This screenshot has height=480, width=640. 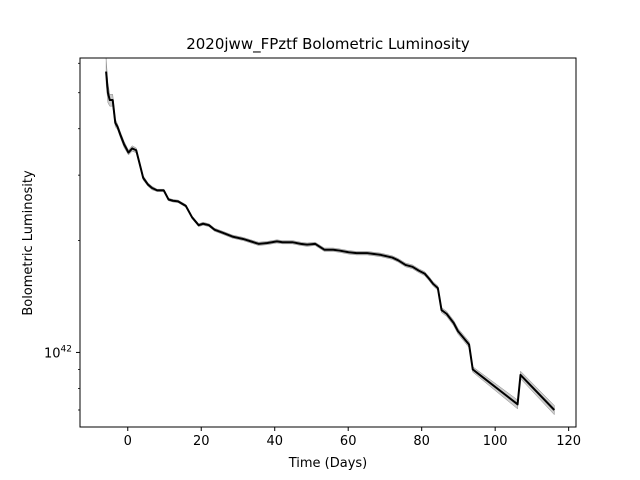 What do you see at coordinates (201, 441) in the screenshot?
I see `x-tick-label: 20` at bounding box center [201, 441].